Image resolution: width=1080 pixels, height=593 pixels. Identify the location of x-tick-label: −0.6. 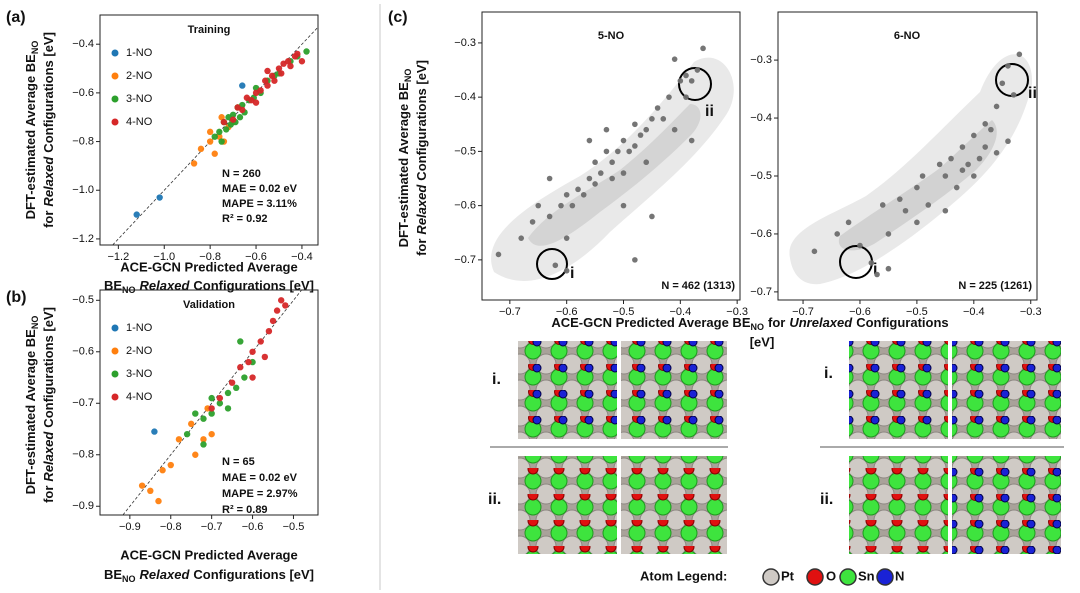
(253, 527).